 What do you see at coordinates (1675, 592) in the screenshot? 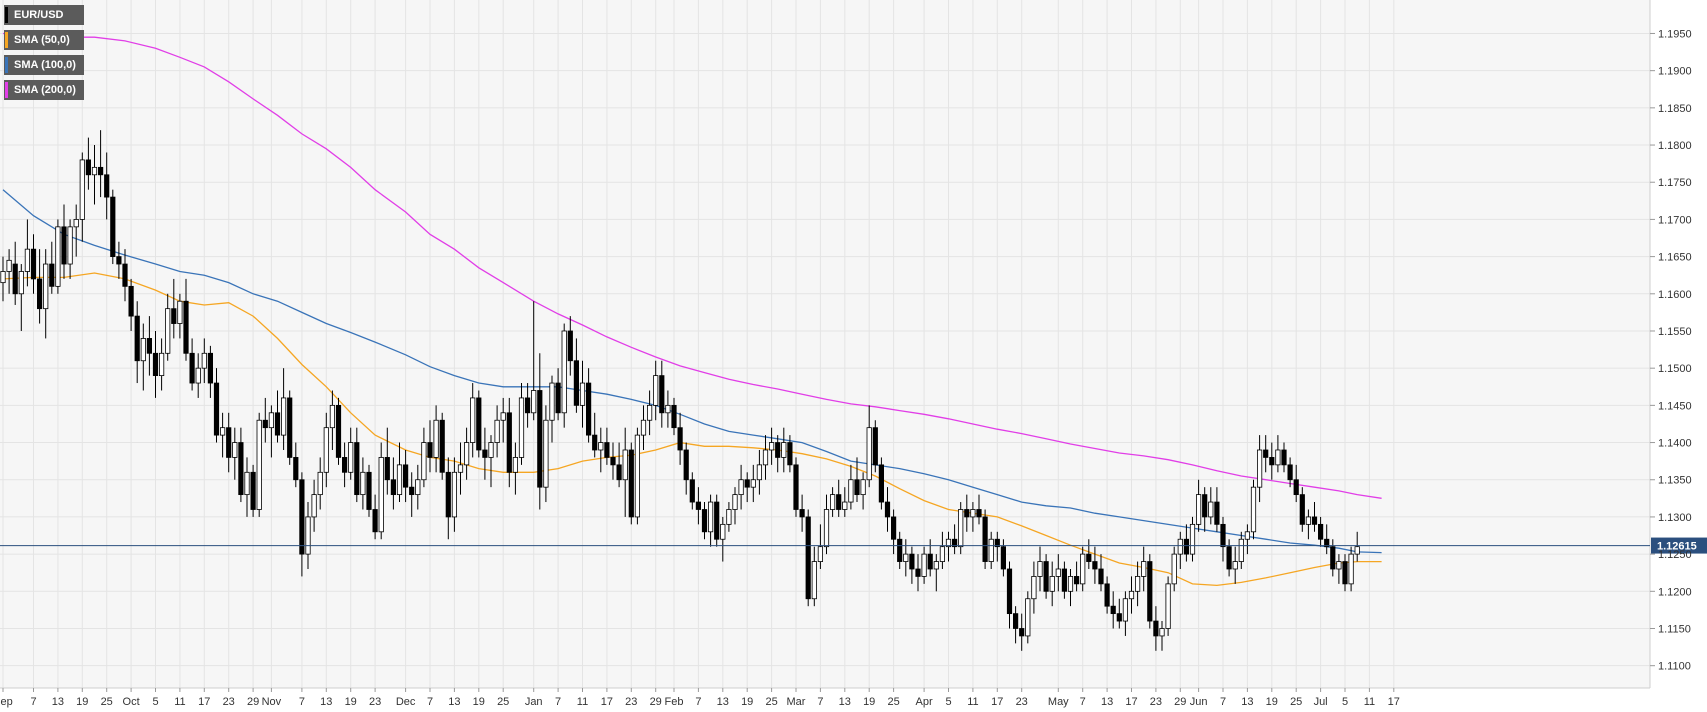
I see `y-tick-label: 1.1200` at bounding box center [1675, 592].